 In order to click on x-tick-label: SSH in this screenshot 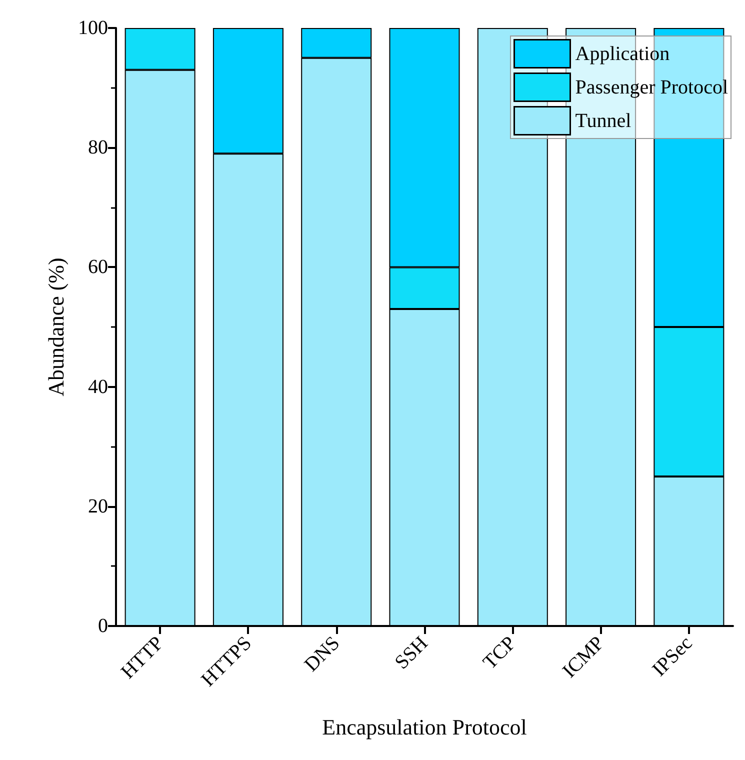, I will do `click(411, 653)`.